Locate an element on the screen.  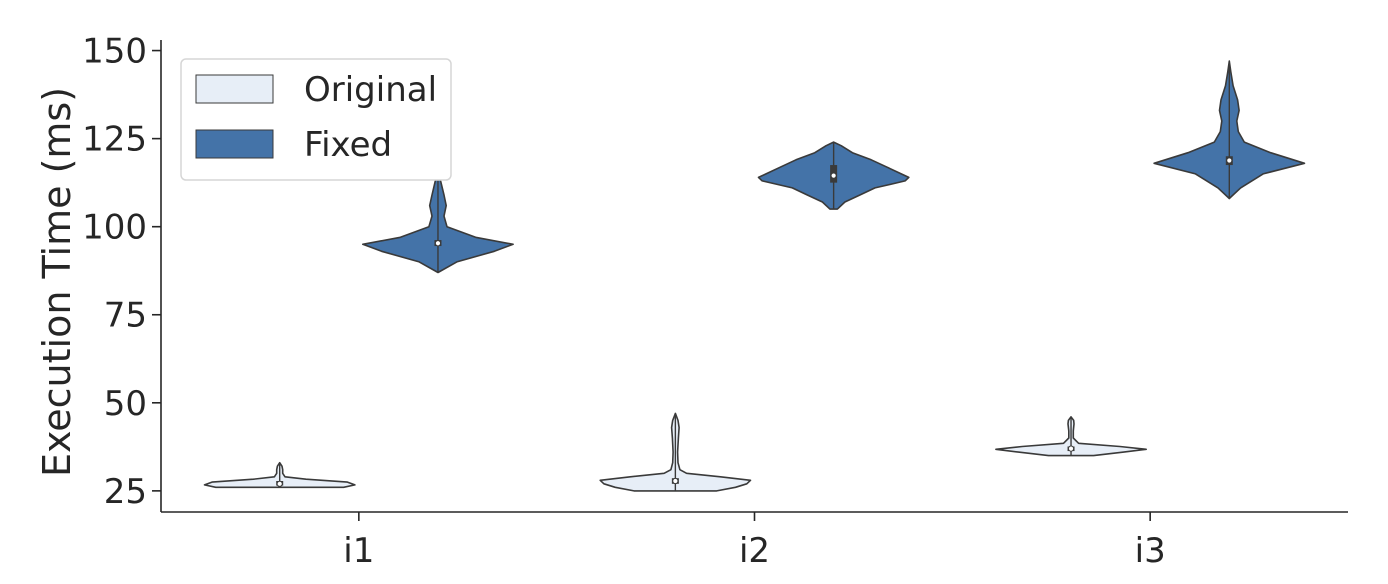
x-tick-label: i3 is located at coordinates (1150, 551).